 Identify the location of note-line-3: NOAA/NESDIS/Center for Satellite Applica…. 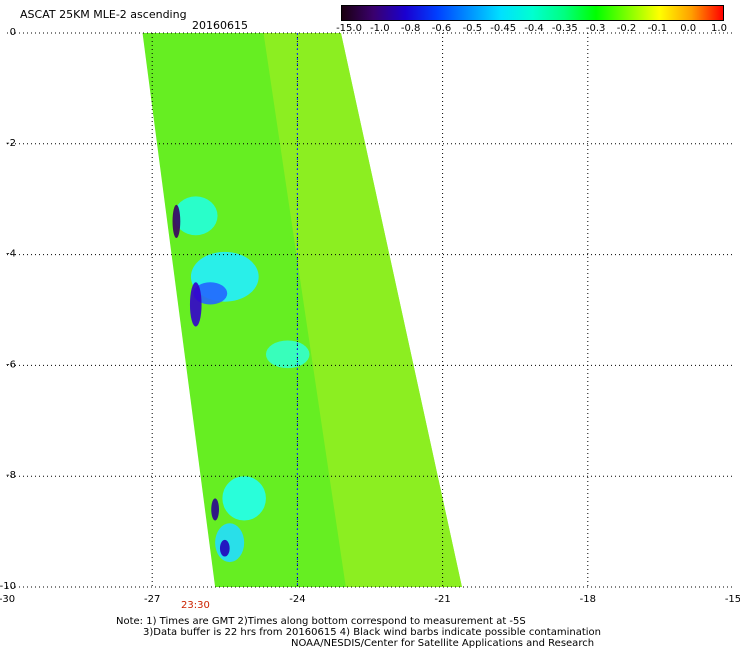
(443, 643).